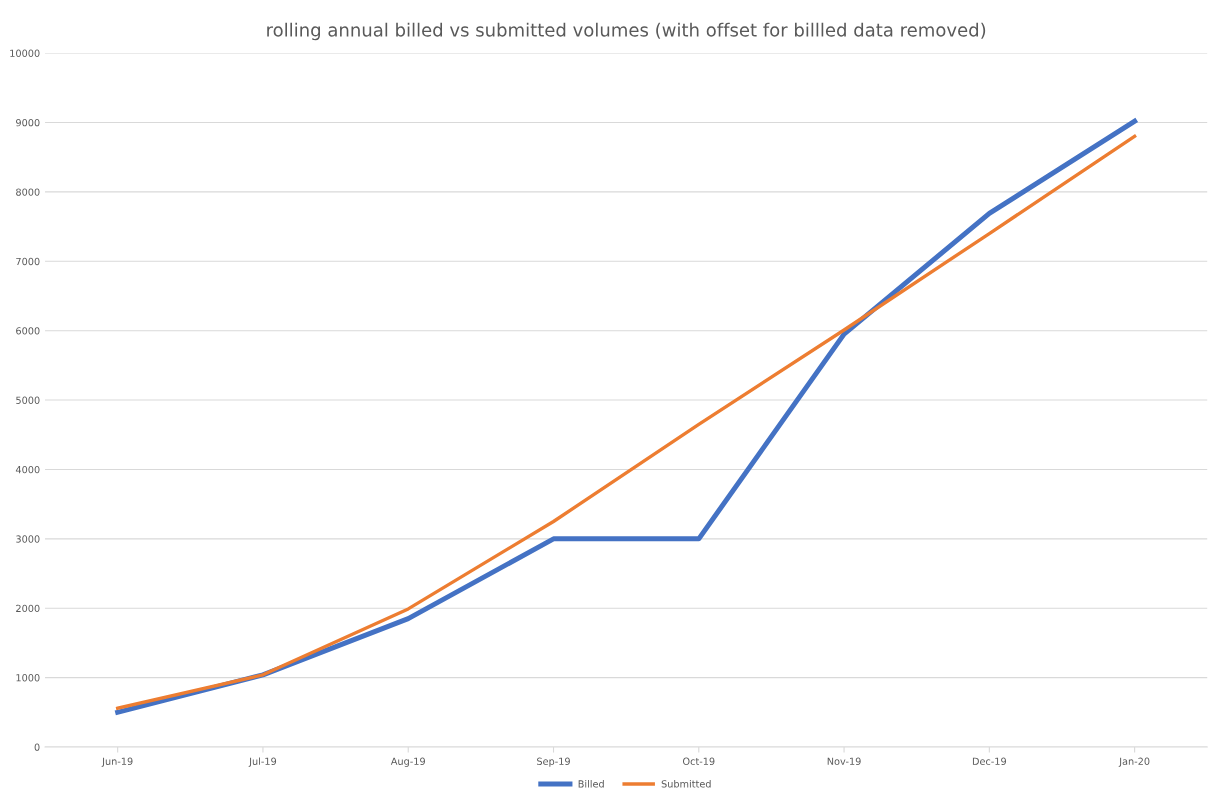 Image resolution: width=1217 pixels, height=793 pixels. Describe the element at coordinates (553, 762) in the screenshot. I see `x-tick-label: Sep-19` at that location.